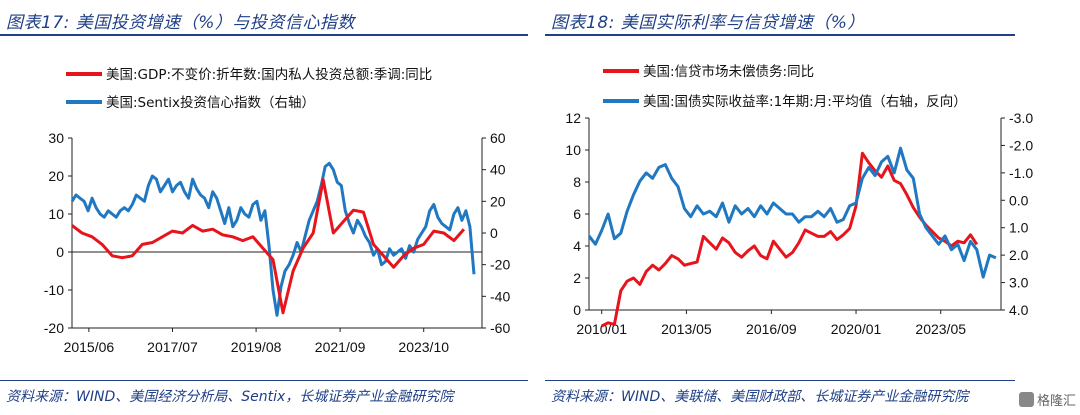  What do you see at coordinates (1019, 310) in the screenshot?
I see `right-y-tick-label: 4.0` at bounding box center [1019, 310].